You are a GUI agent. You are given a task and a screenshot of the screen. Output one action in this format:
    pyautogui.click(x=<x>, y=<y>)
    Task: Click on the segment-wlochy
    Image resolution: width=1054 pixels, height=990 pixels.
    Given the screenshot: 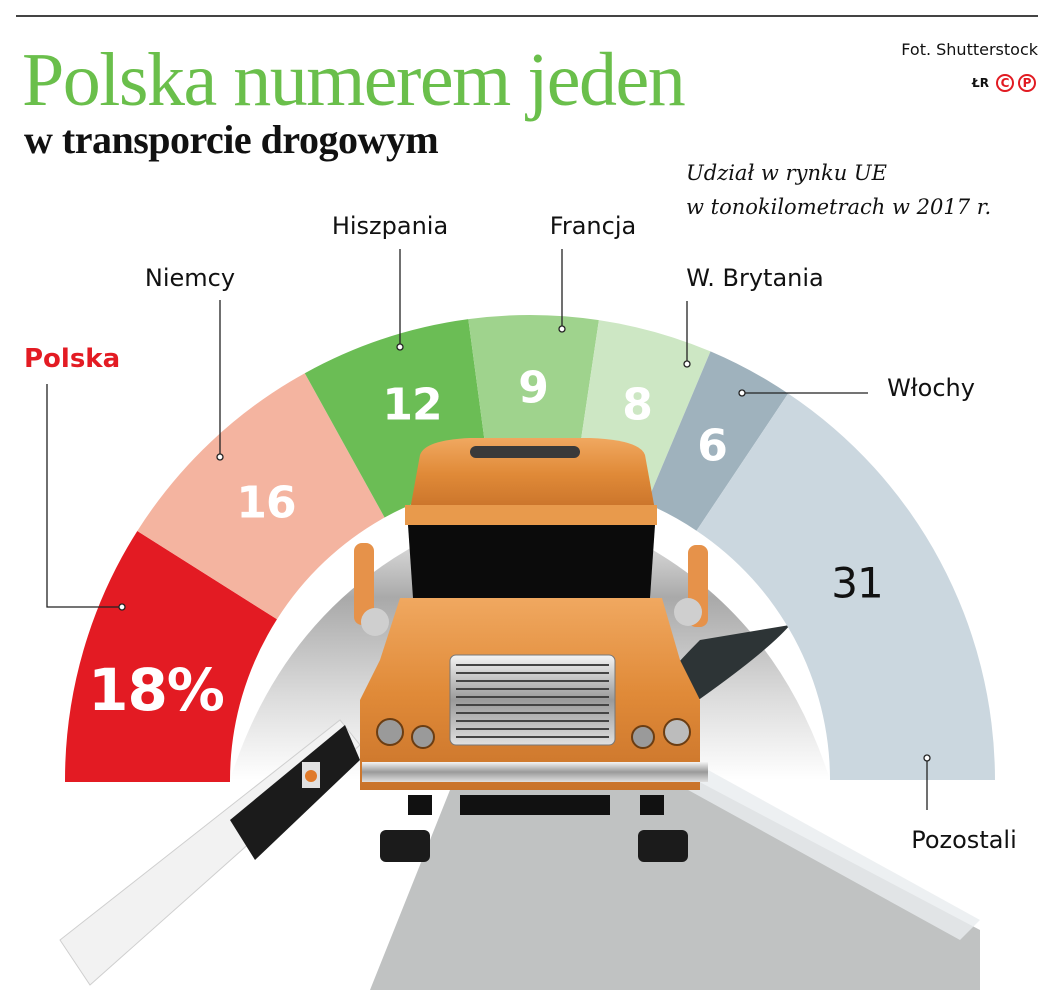 What is the action you would take?
    pyautogui.click(x=717, y=441)
    